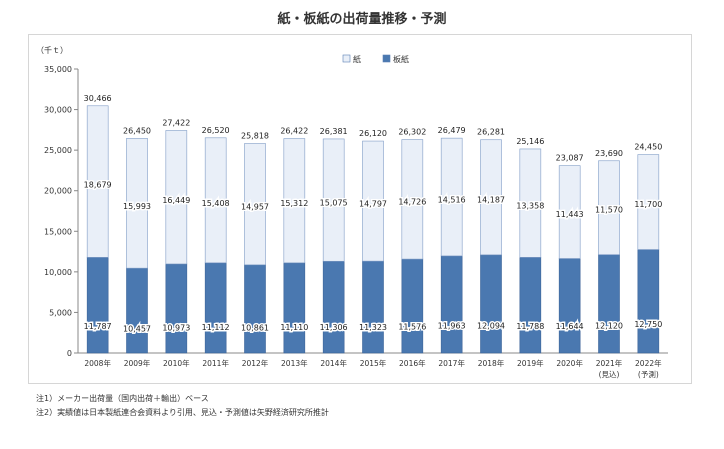  What do you see at coordinates (122, 398) in the screenshot?
I see `note-1: 注1）メーカー出荷量（国内出荷＋輸出）ベース` at bounding box center [122, 398].